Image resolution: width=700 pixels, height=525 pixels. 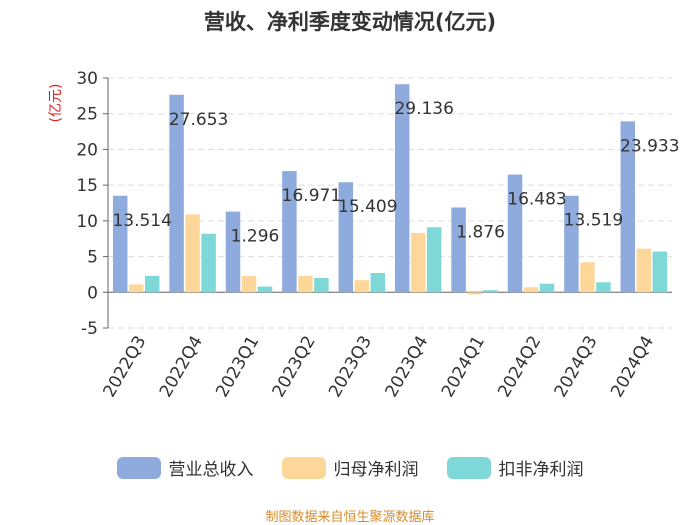 What do you see at coordinates (350, 517) in the screenshot?
I see `source-note: 制图数据来自恒生聚源数据库` at bounding box center [350, 517].